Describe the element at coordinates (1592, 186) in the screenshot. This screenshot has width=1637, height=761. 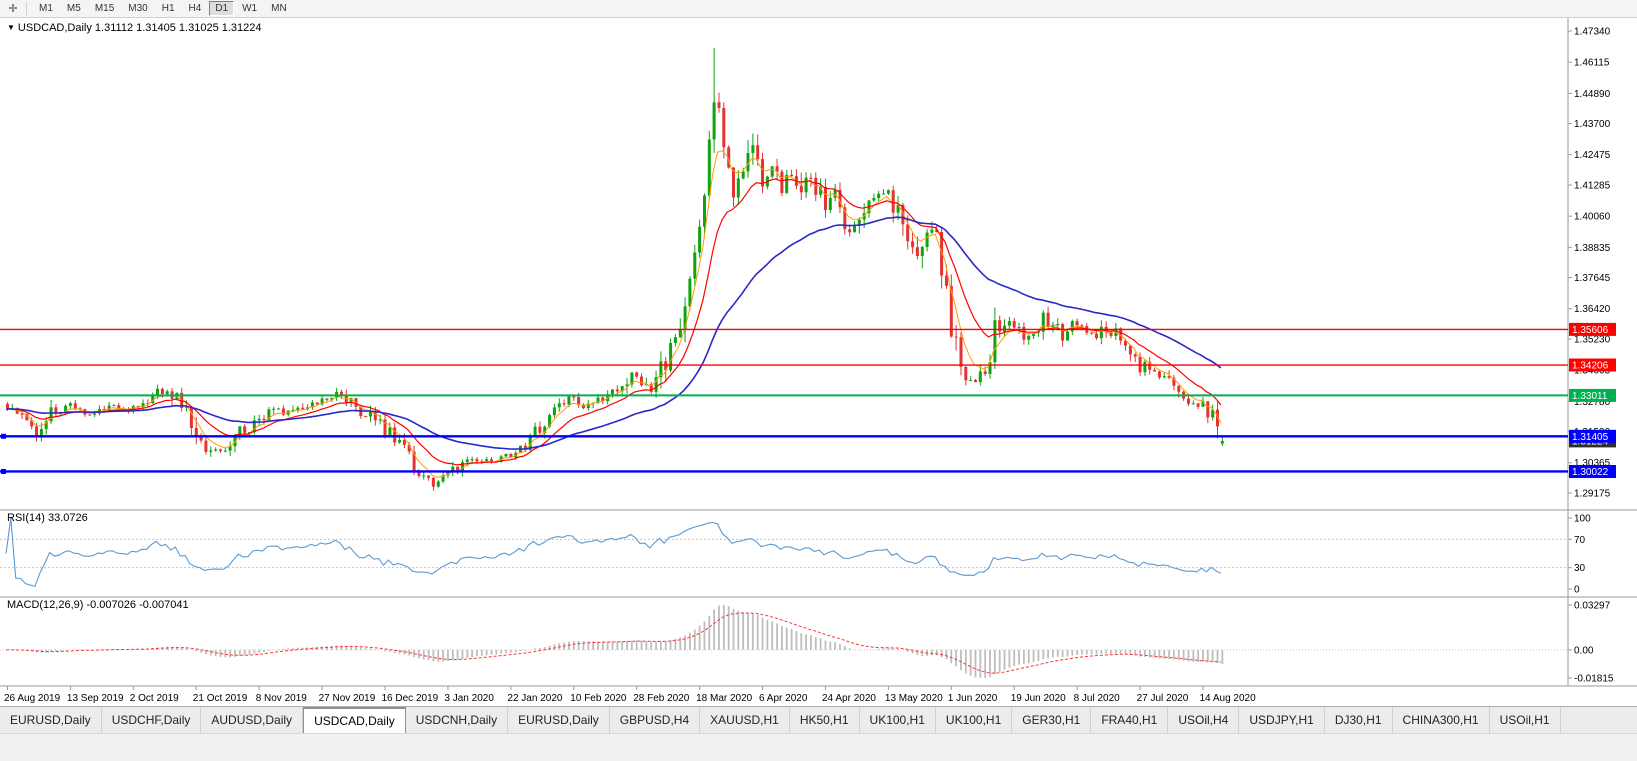
I see `price-axis-label: 1.41285` at that location.